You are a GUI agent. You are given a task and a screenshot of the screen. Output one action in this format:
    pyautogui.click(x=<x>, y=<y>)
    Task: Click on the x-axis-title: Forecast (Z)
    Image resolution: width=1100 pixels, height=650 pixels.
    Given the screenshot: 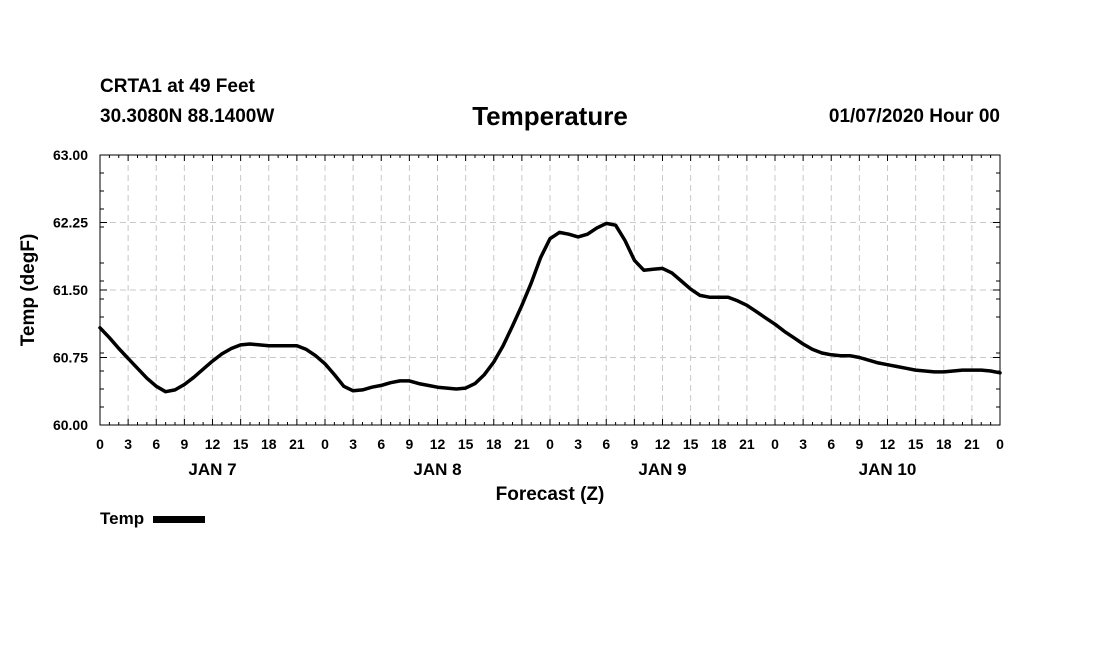 What is the action you would take?
    pyautogui.click(x=550, y=494)
    